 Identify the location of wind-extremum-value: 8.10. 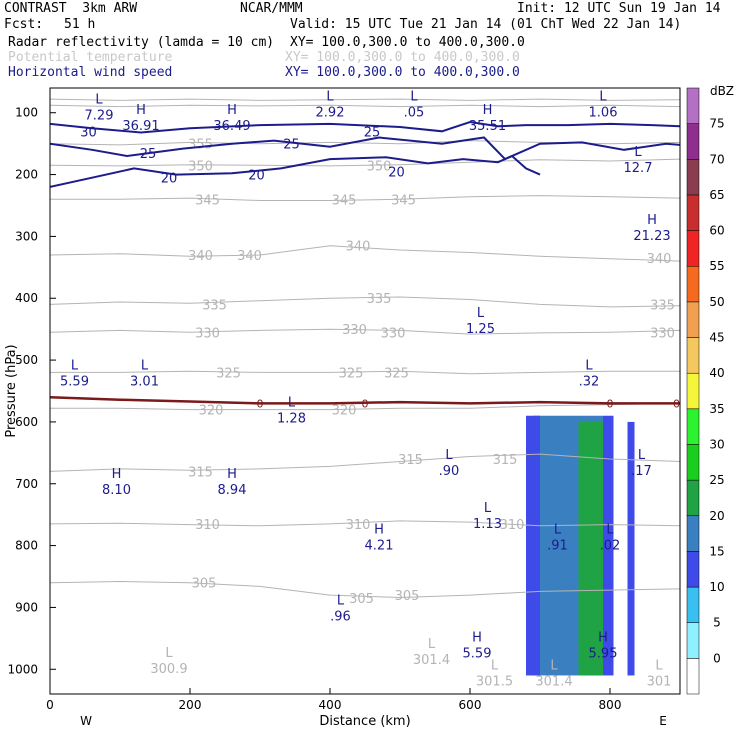
(116, 490).